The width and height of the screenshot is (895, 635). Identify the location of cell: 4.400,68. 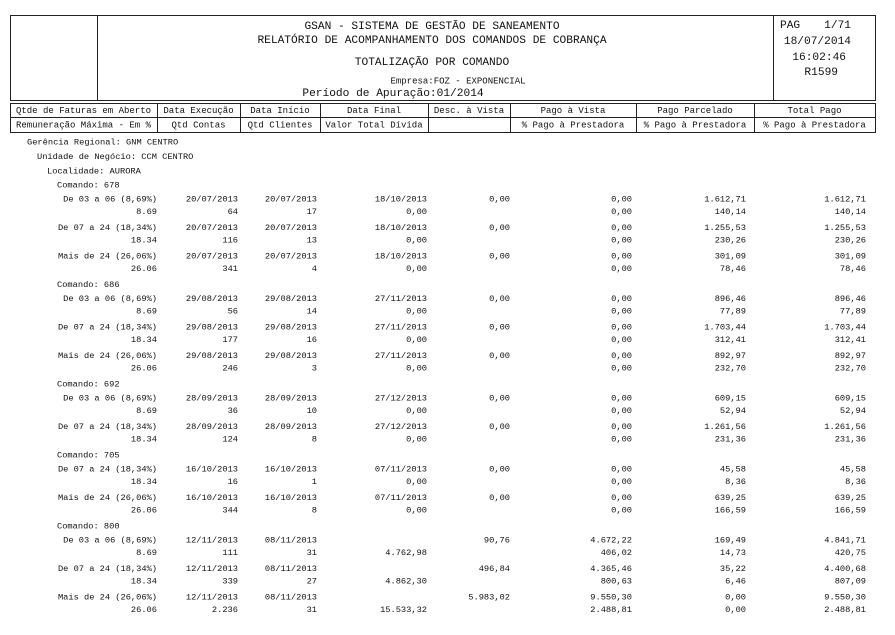
(845, 569).